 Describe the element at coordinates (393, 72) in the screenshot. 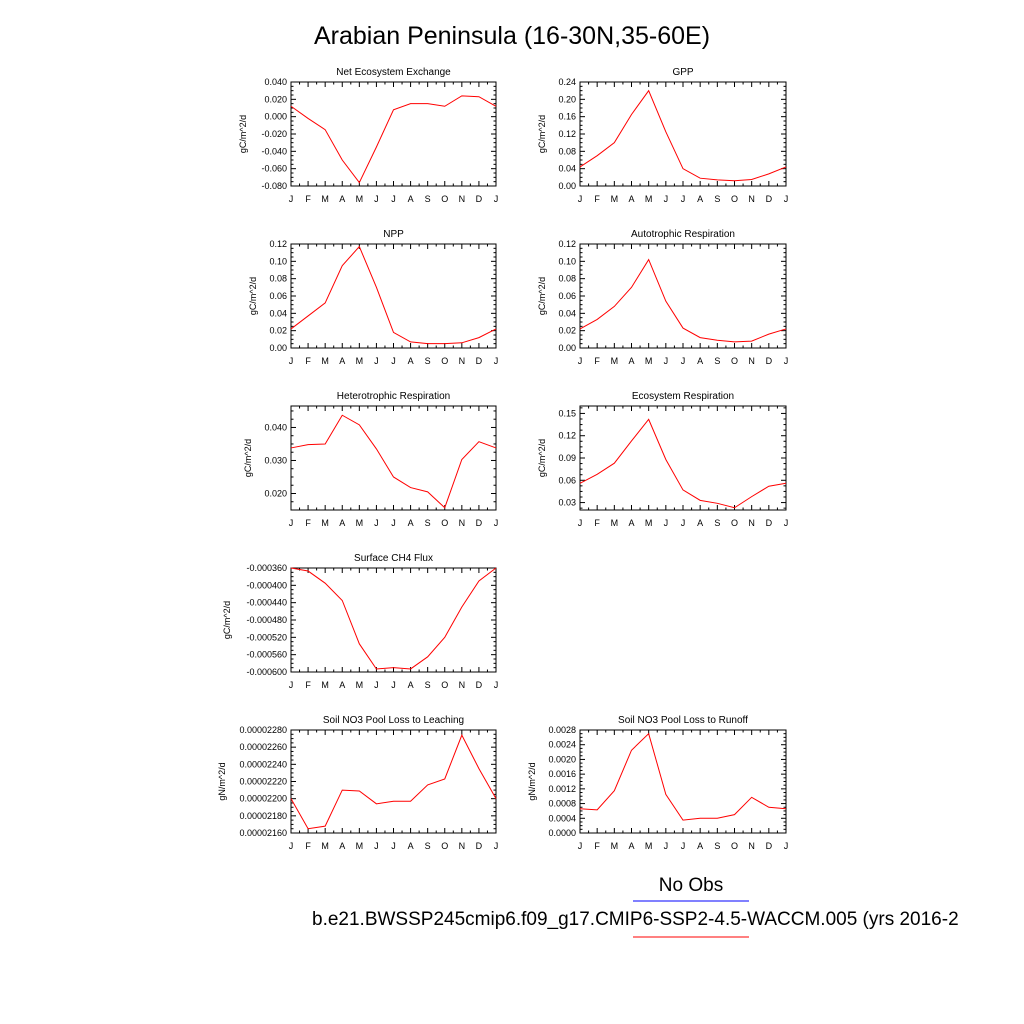

I see `panel-title: Net Ecosystem Exchange` at that location.